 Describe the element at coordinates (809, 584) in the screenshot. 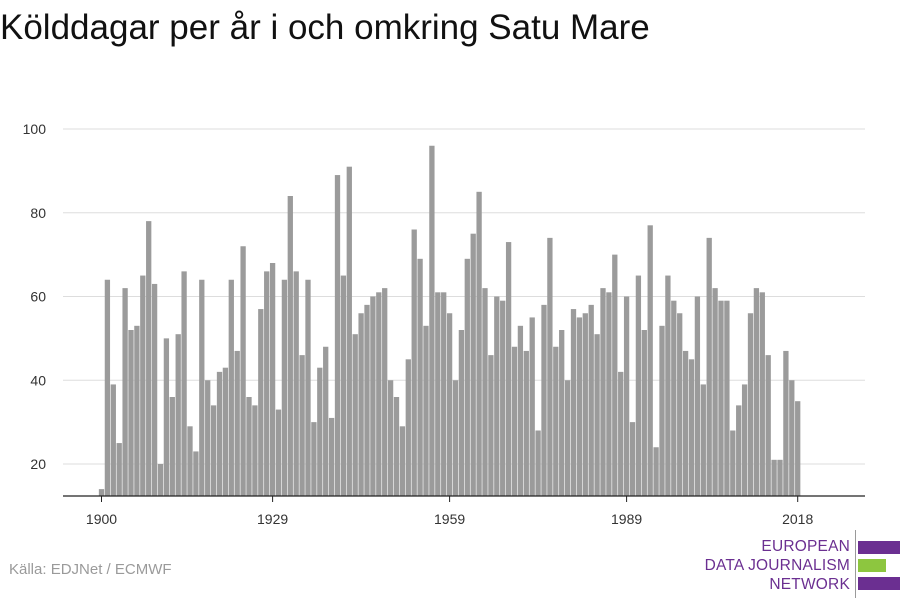

I see `logo-line-3: NETWORK` at that location.